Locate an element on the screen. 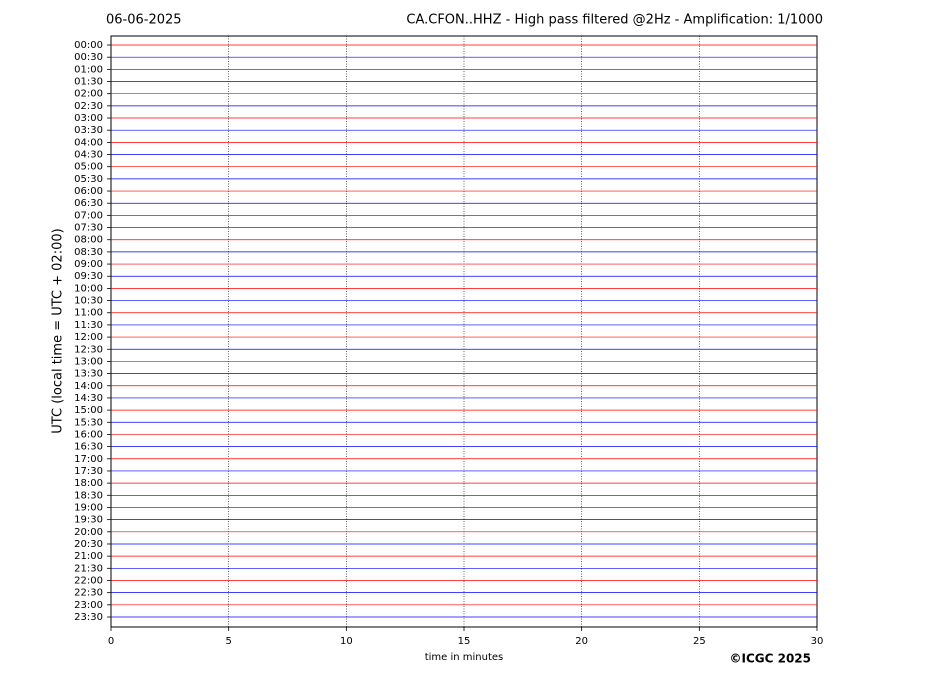  x-tick-label: 0 is located at coordinates (111, 641).